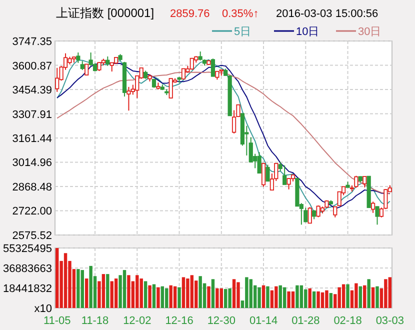 Image resolution: width=415 pixels, height=330 pixels. I want to click on x-tick-label: 12-02, so click(137, 321).